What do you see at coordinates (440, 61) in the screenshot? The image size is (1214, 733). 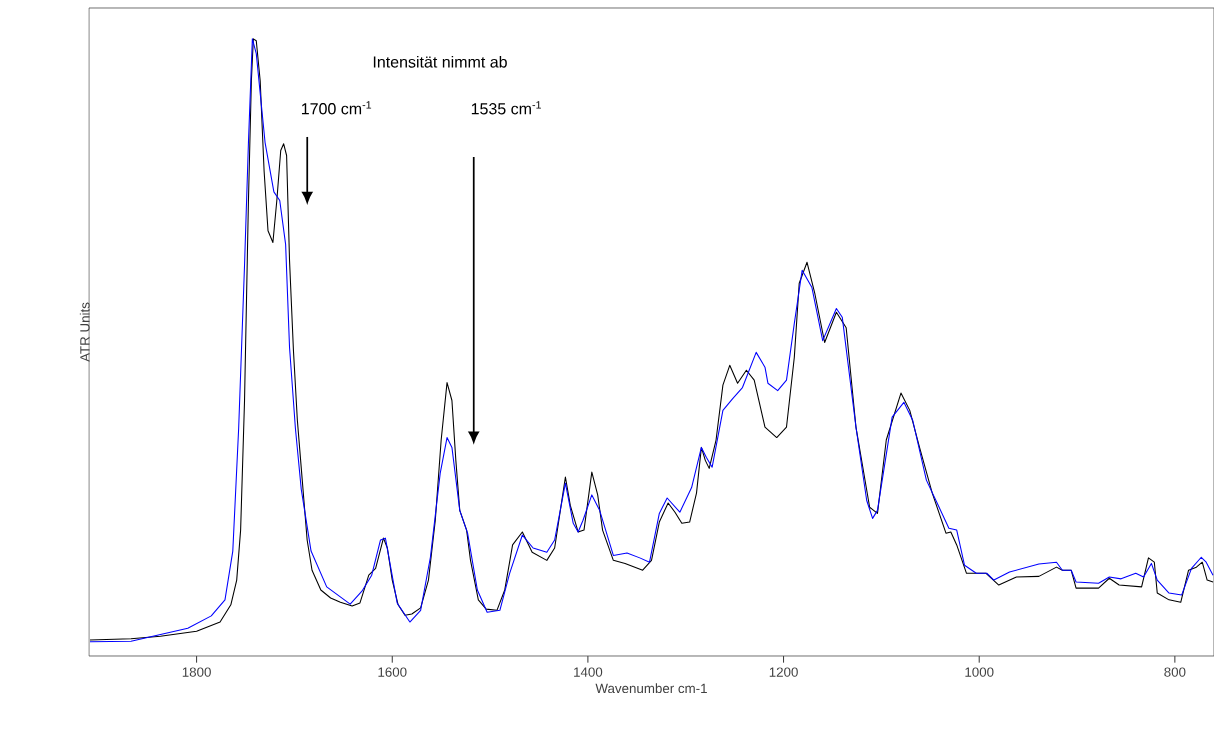 I see `annotation: Intensität nimmt ab` at bounding box center [440, 61].